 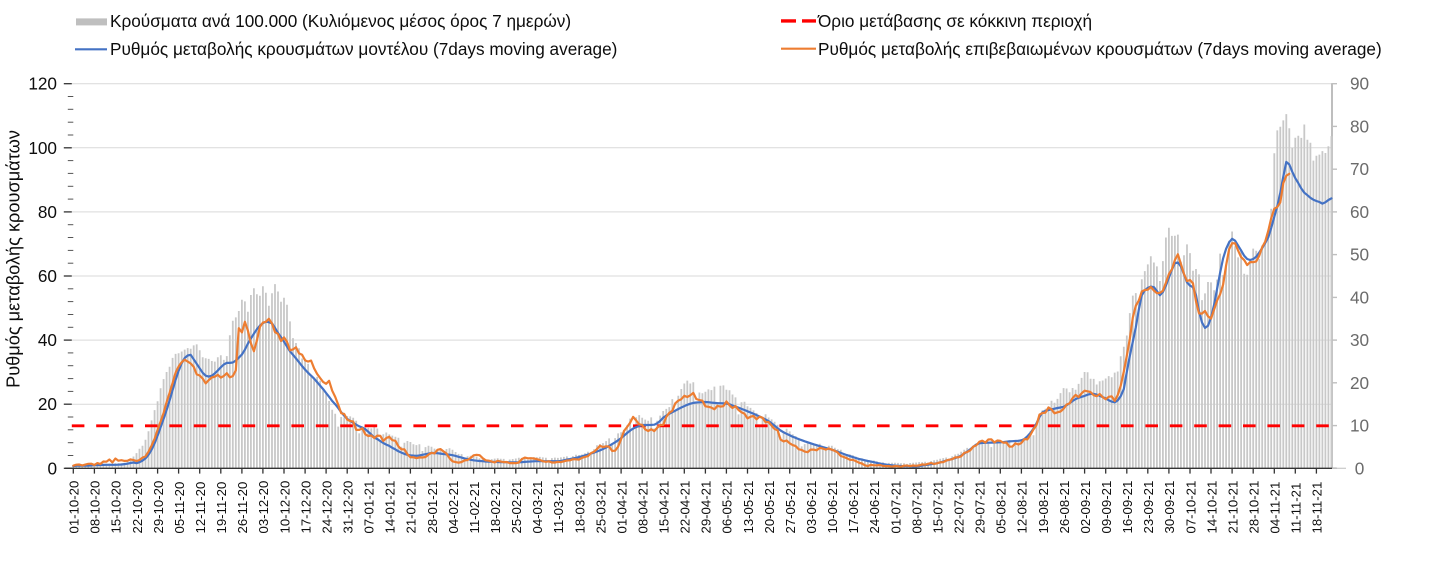 What do you see at coordinates (1254, 507) in the screenshot?
I see `svg-text: 28-10-21` at bounding box center [1254, 507].